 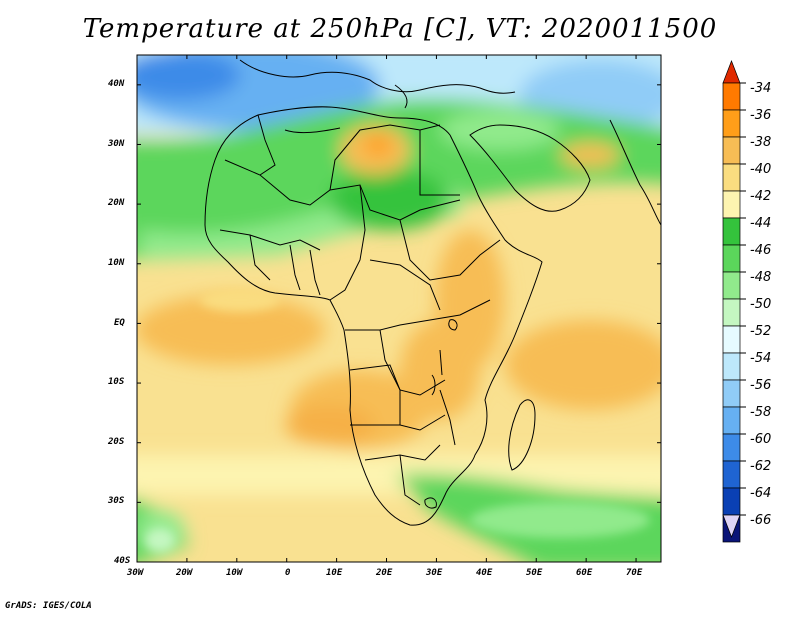 I want to click on lon-label-60e: 60E, so click(x=584, y=573).